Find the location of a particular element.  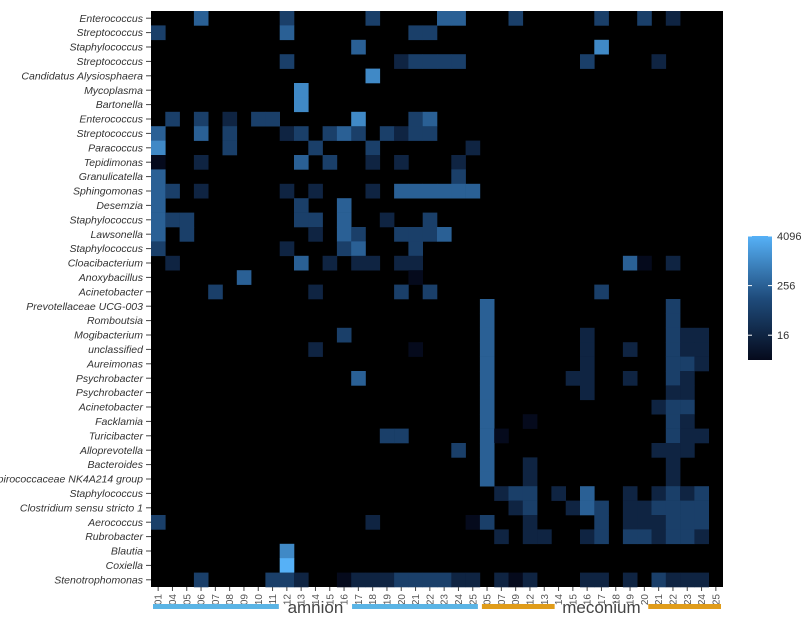

column-label: 14 is located at coordinates (316, 600).